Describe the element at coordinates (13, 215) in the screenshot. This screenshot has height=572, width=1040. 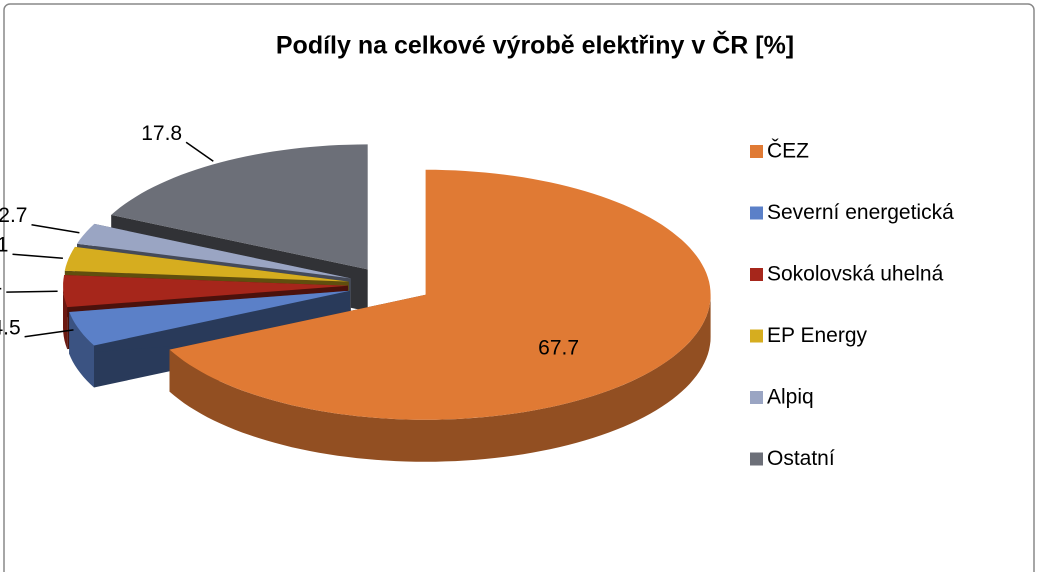
I see `data-label: 2.7` at that location.